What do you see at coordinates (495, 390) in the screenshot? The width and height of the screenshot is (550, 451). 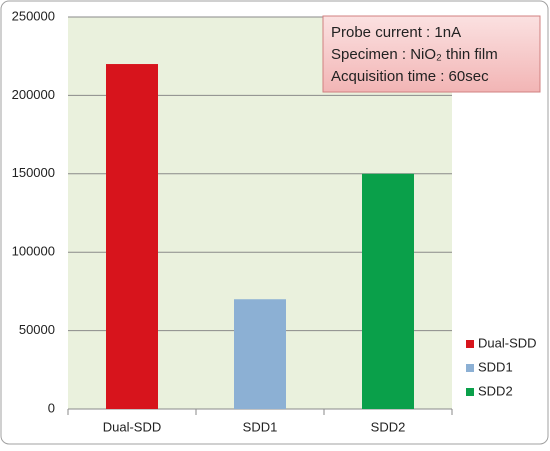 I see `legend-label: SDD2` at bounding box center [495, 390].